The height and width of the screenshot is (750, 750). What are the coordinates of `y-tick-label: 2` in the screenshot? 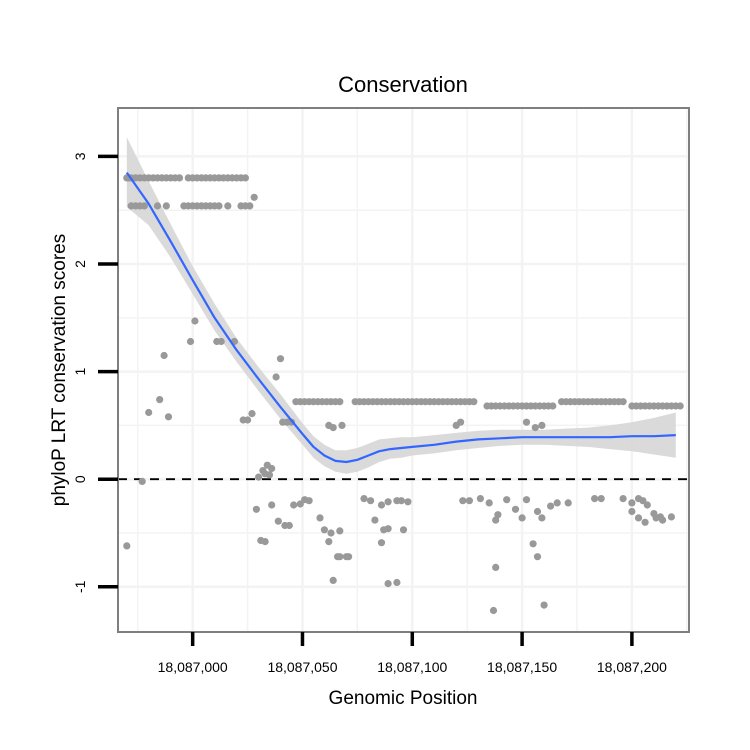 It's located at (80, 264).